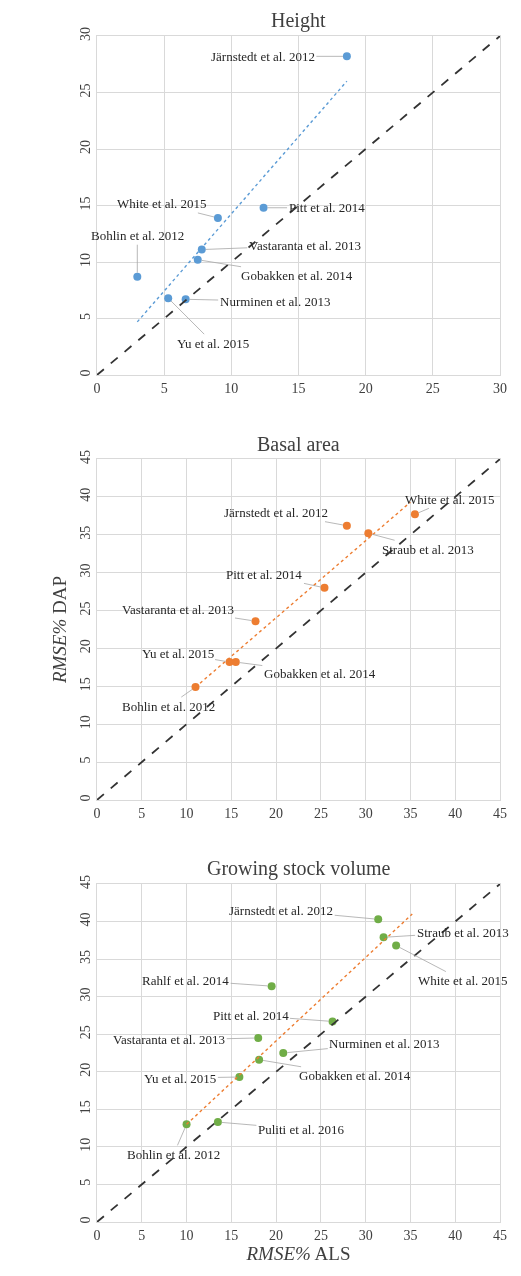  What do you see at coordinates (298, 20) in the screenshot?
I see `chart-title: Height` at bounding box center [298, 20].